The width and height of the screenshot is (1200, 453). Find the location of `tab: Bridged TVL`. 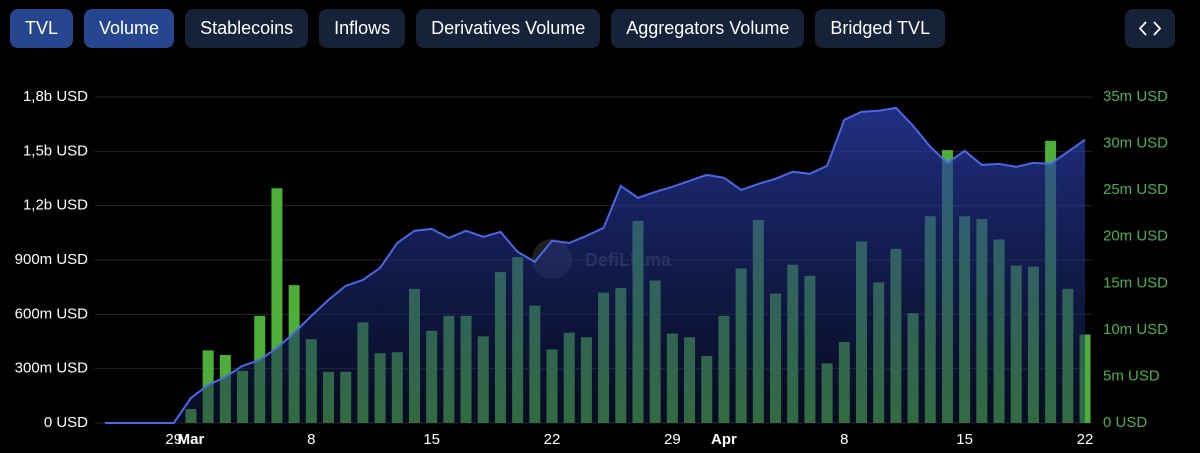

tab: Bridged TVL is located at coordinates (880, 28).